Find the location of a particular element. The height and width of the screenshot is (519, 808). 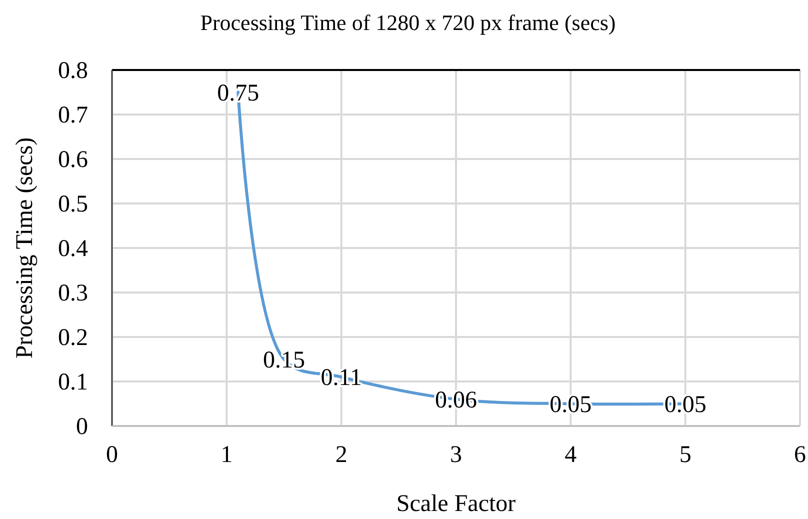

x-axis-title: Scale Factor is located at coordinates (456, 504).